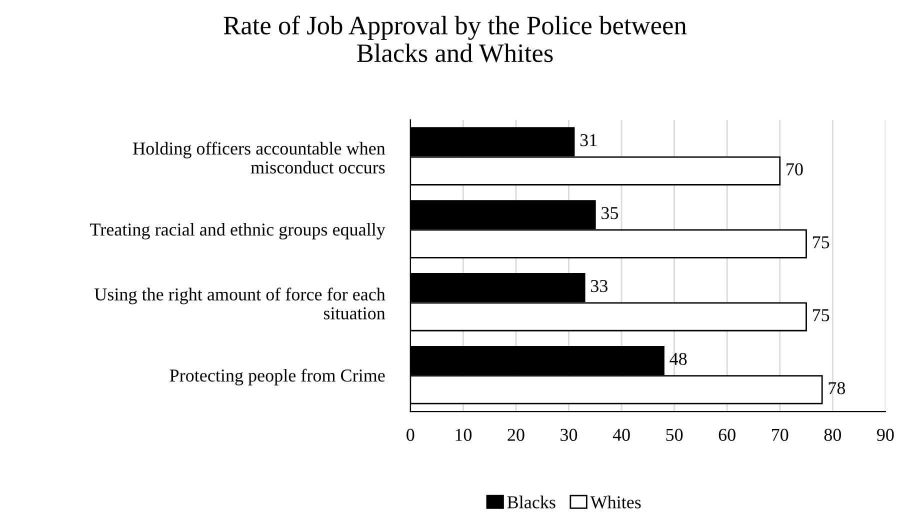  Describe the element at coordinates (678, 359) in the screenshot. I see `data-label: 48` at that location.